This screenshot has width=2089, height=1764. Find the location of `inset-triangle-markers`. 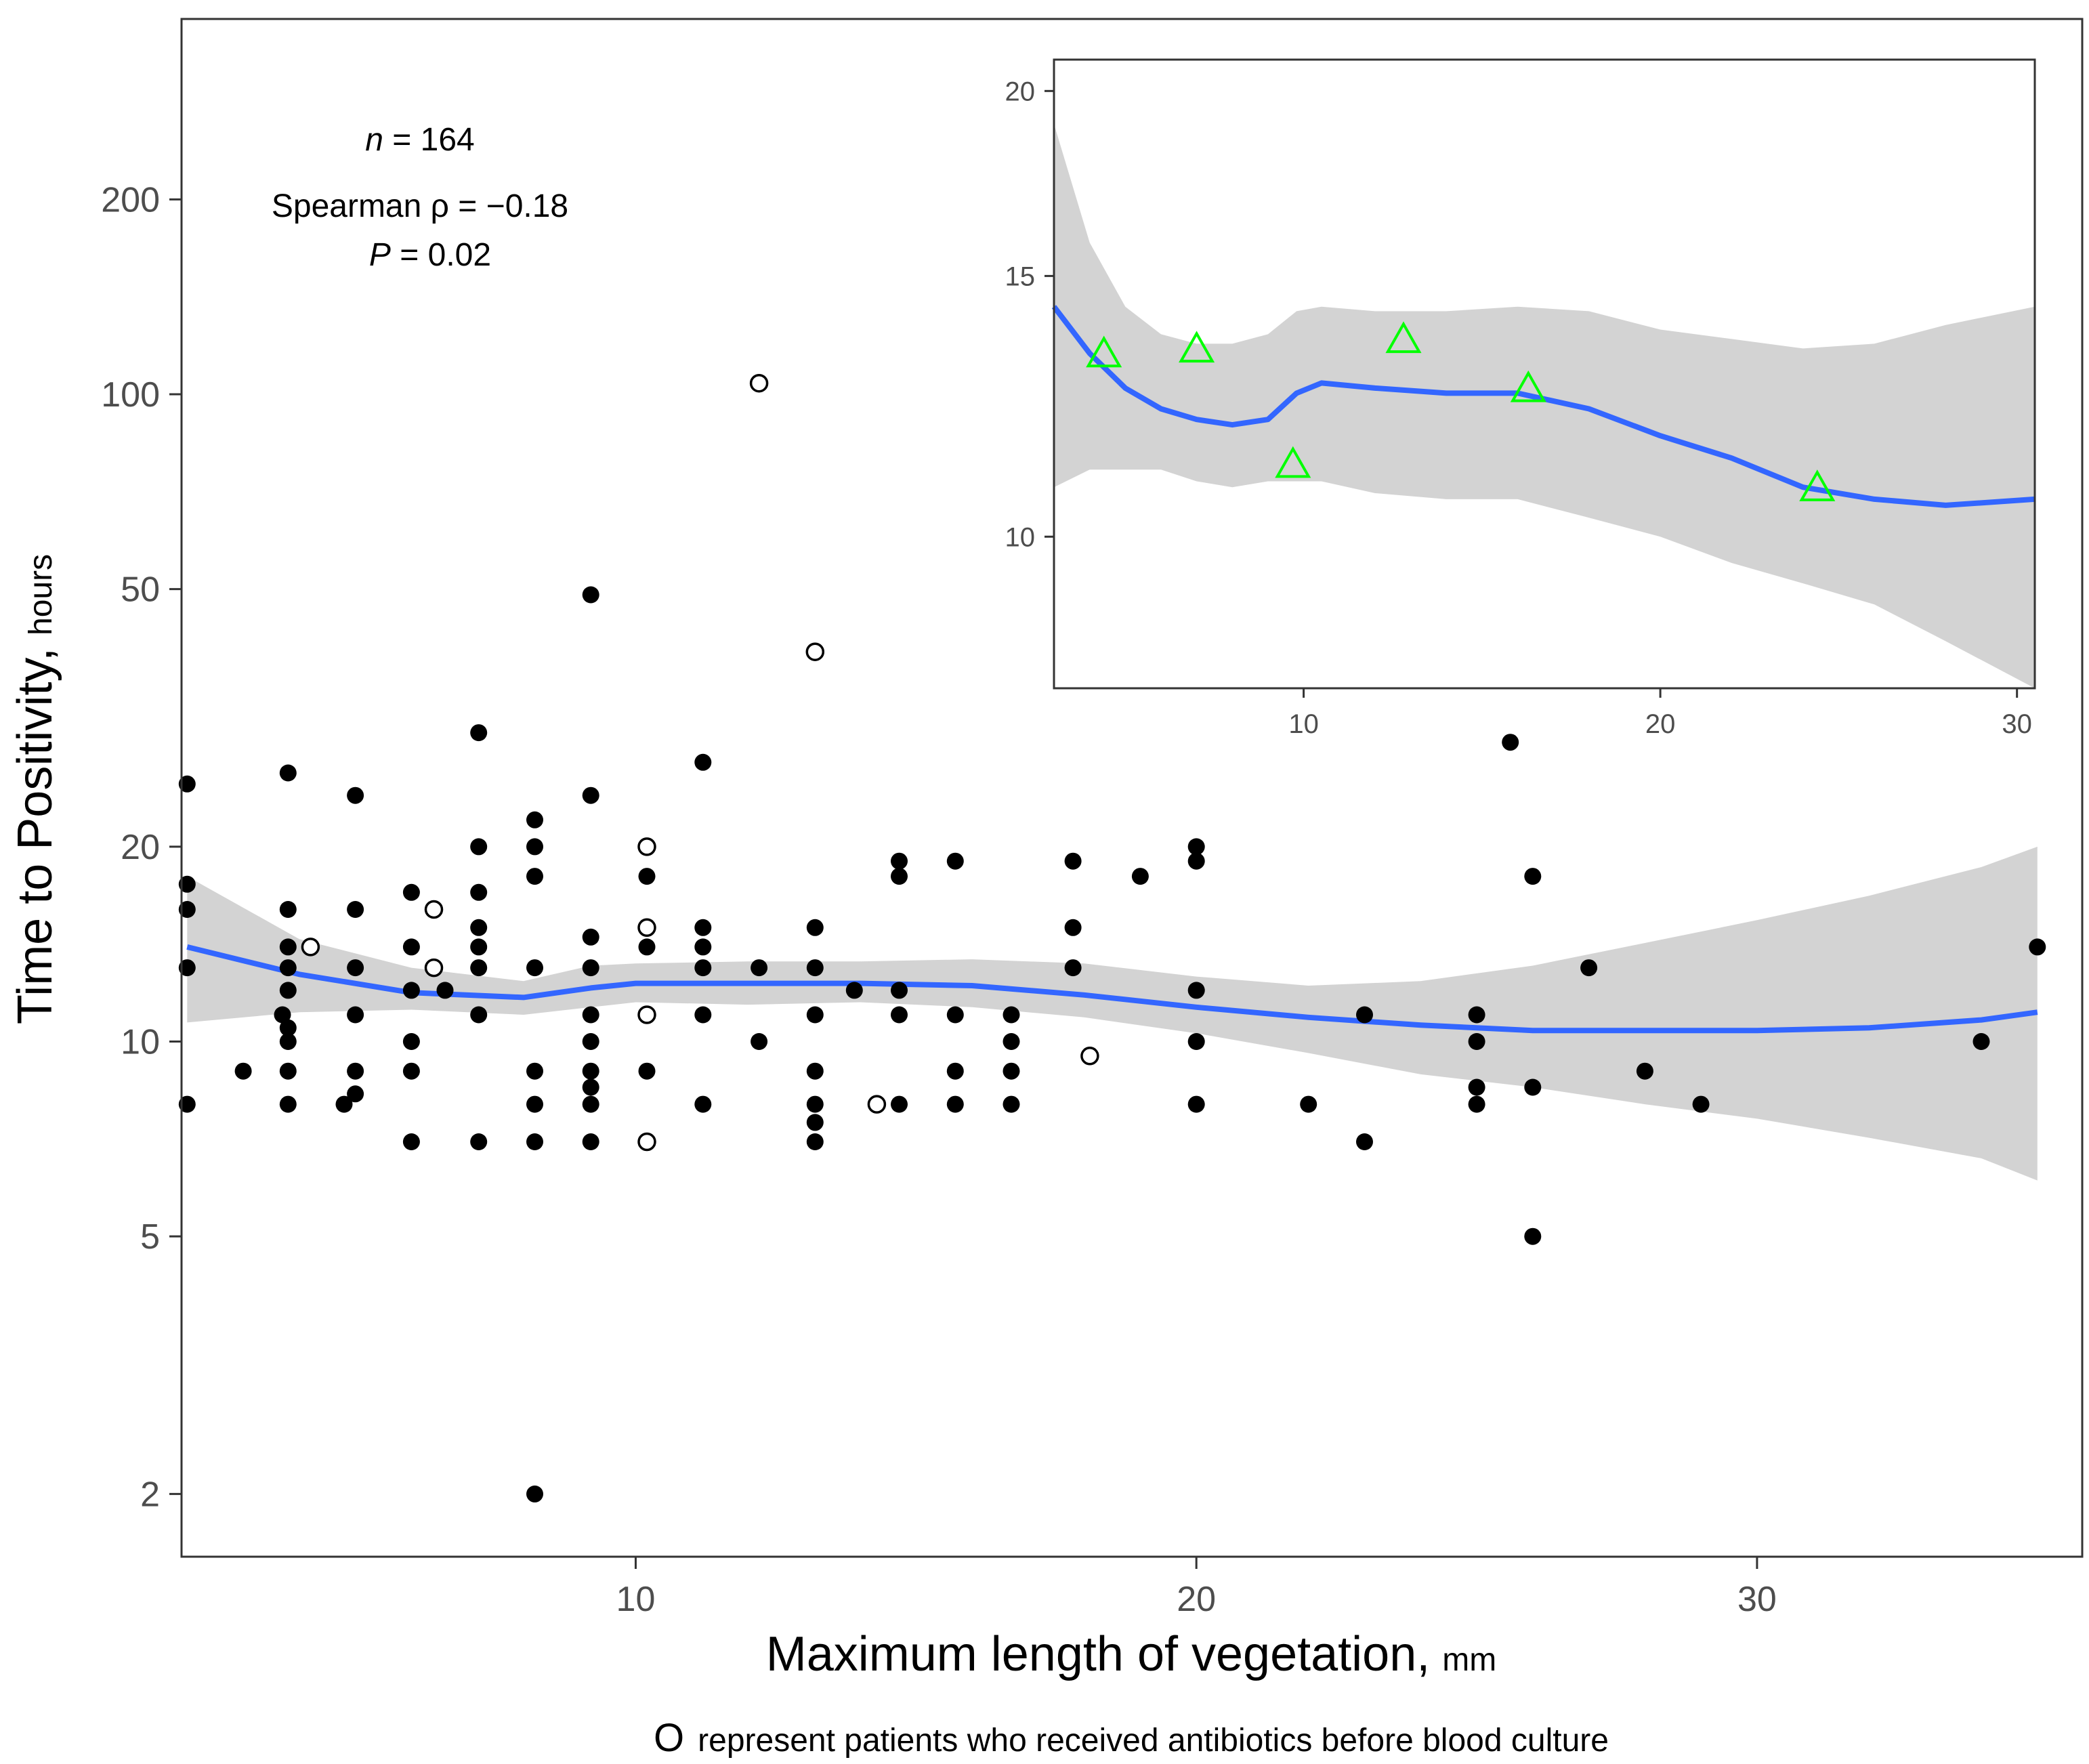

inset-triangle-markers is located at coordinates (1461, 411).